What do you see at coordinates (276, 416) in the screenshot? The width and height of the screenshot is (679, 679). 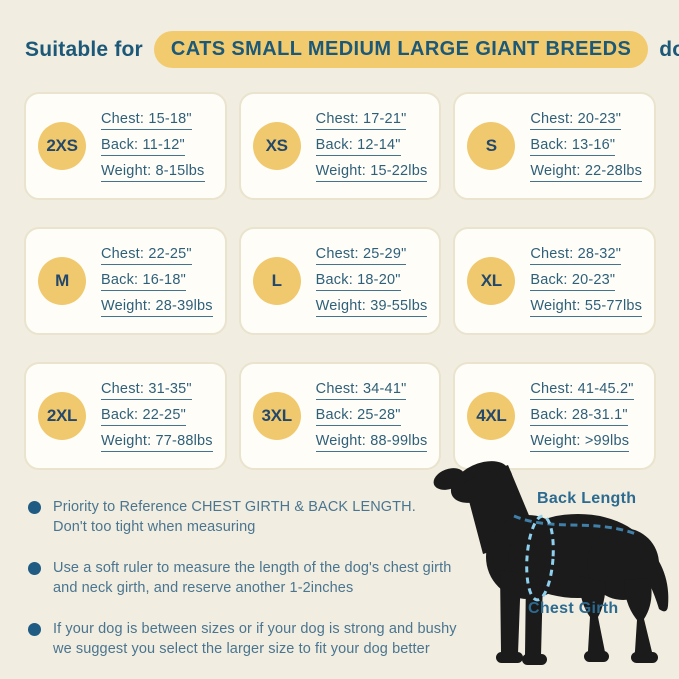 I see `size-badge: 3XL` at bounding box center [276, 416].